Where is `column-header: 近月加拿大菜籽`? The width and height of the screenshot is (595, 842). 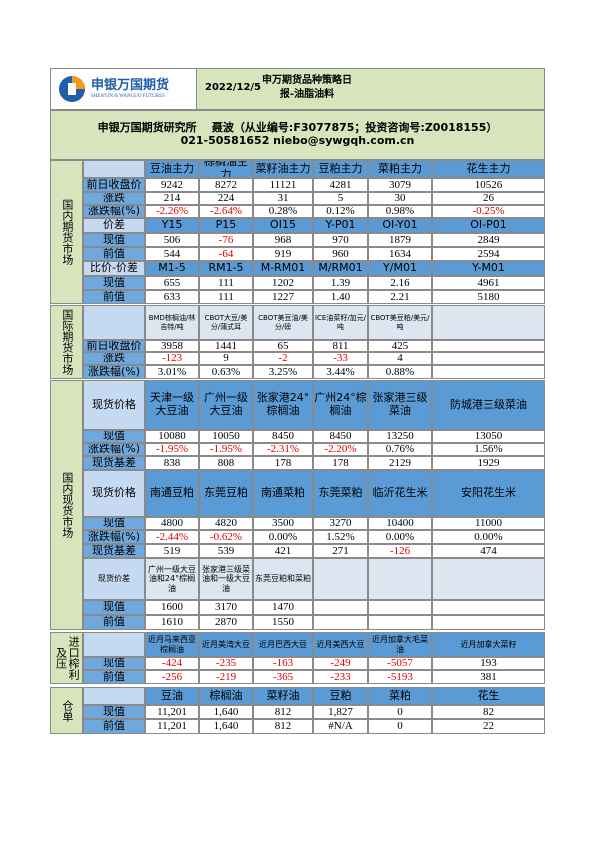 column-header: 近月加拿大菜籽 is located at coordinates (488, 644).